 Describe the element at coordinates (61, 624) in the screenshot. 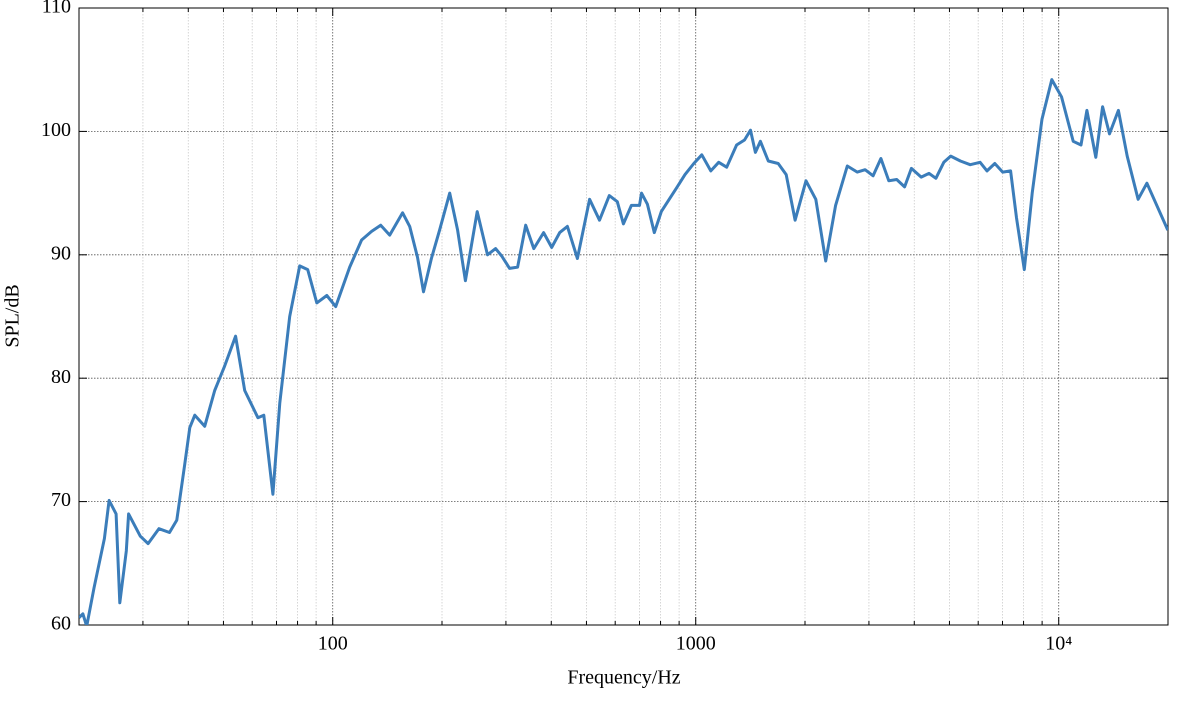

I see `y-tick-label: 60` at that location.